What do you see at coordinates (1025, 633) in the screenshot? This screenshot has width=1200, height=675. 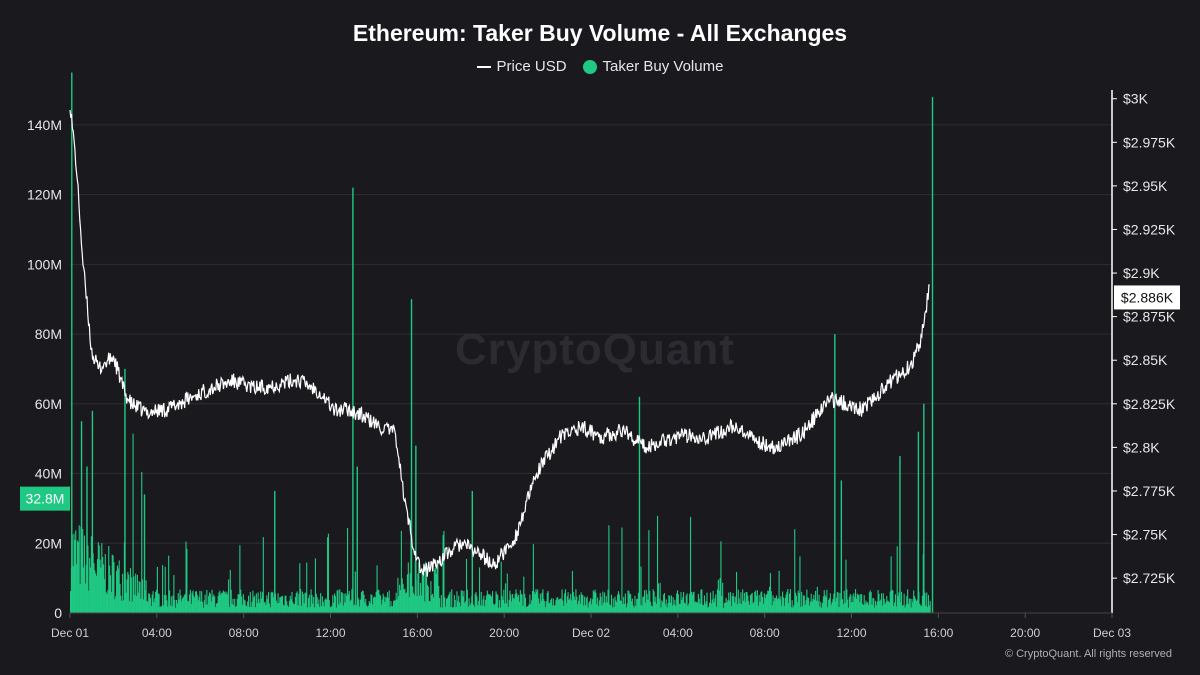 I see `x-axis-tick-label: 20:00` at bounding box center [1025, 633].